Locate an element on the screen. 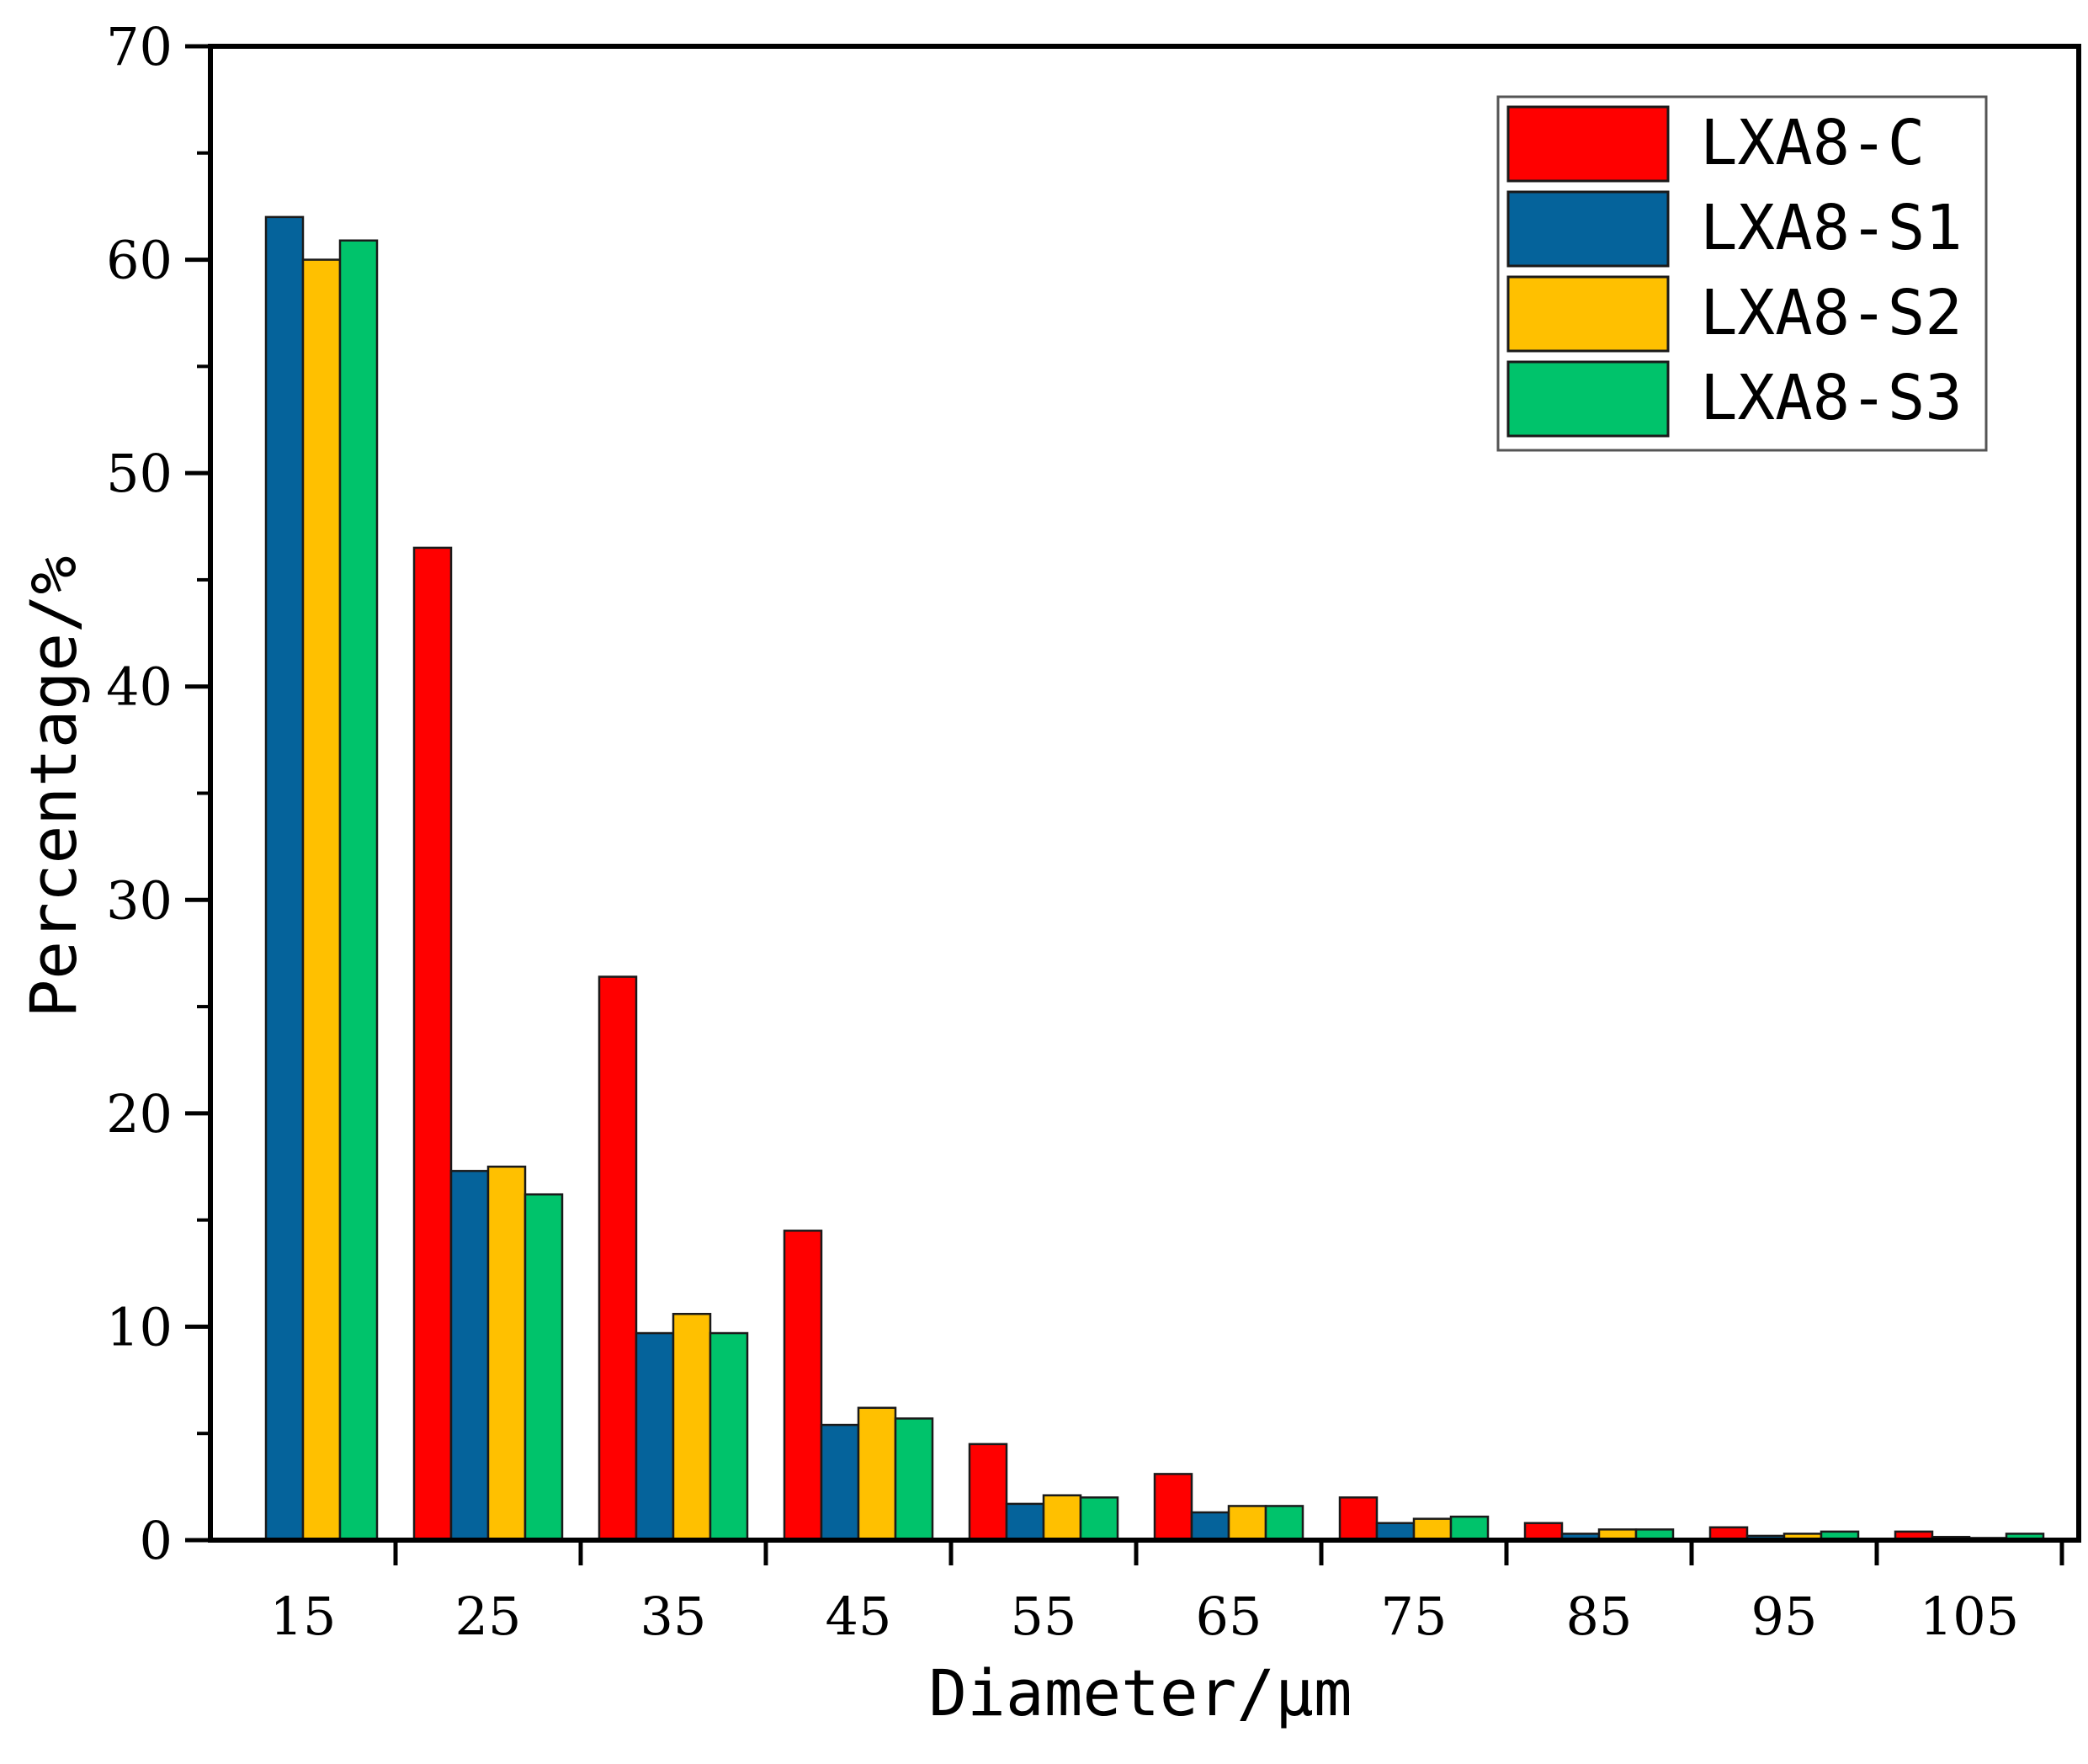 This screenshot has height=1764, width=2088. x-tick-label: 105 is located at coordinates (1970, 1617).